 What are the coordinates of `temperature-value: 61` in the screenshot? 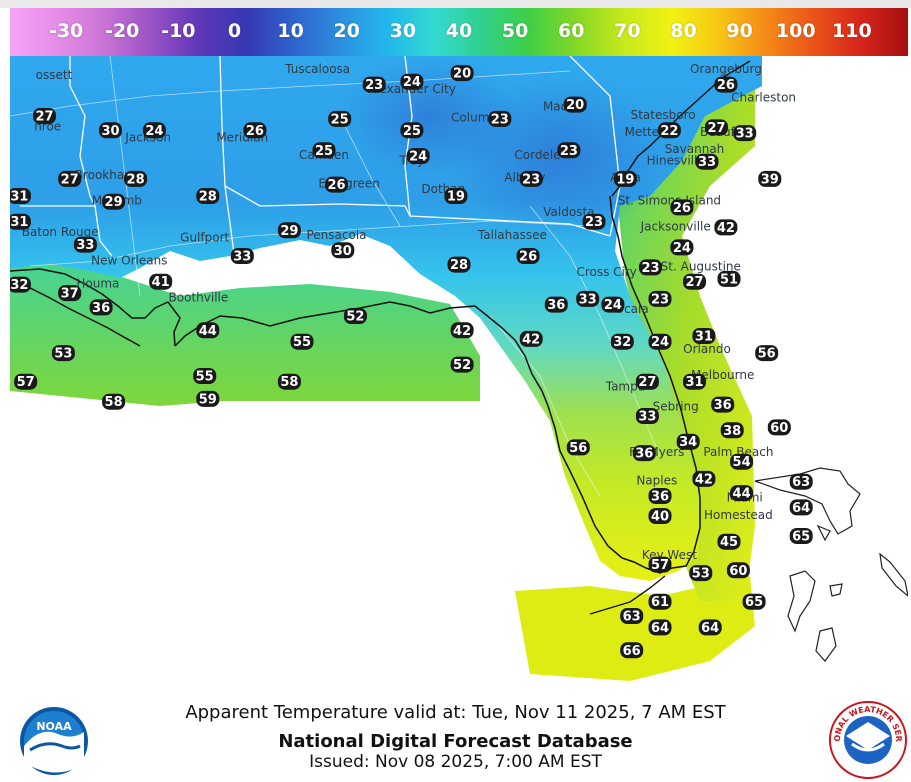 It's located at (660, 601).